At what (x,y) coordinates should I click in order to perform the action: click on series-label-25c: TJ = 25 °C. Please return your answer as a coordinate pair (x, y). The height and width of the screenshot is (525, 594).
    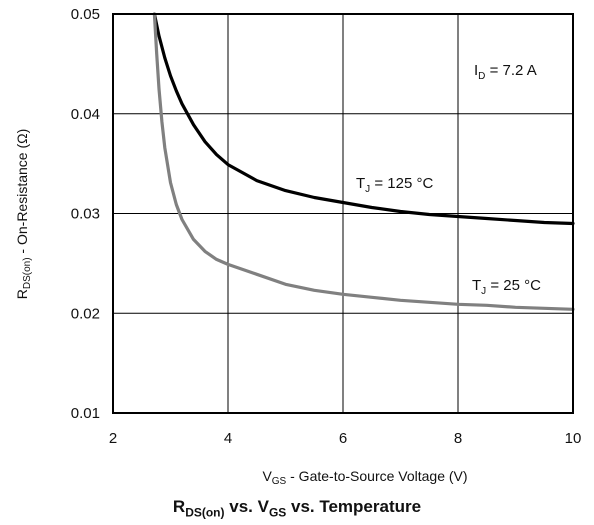
    Looking at the image, I should click on (506, 287).